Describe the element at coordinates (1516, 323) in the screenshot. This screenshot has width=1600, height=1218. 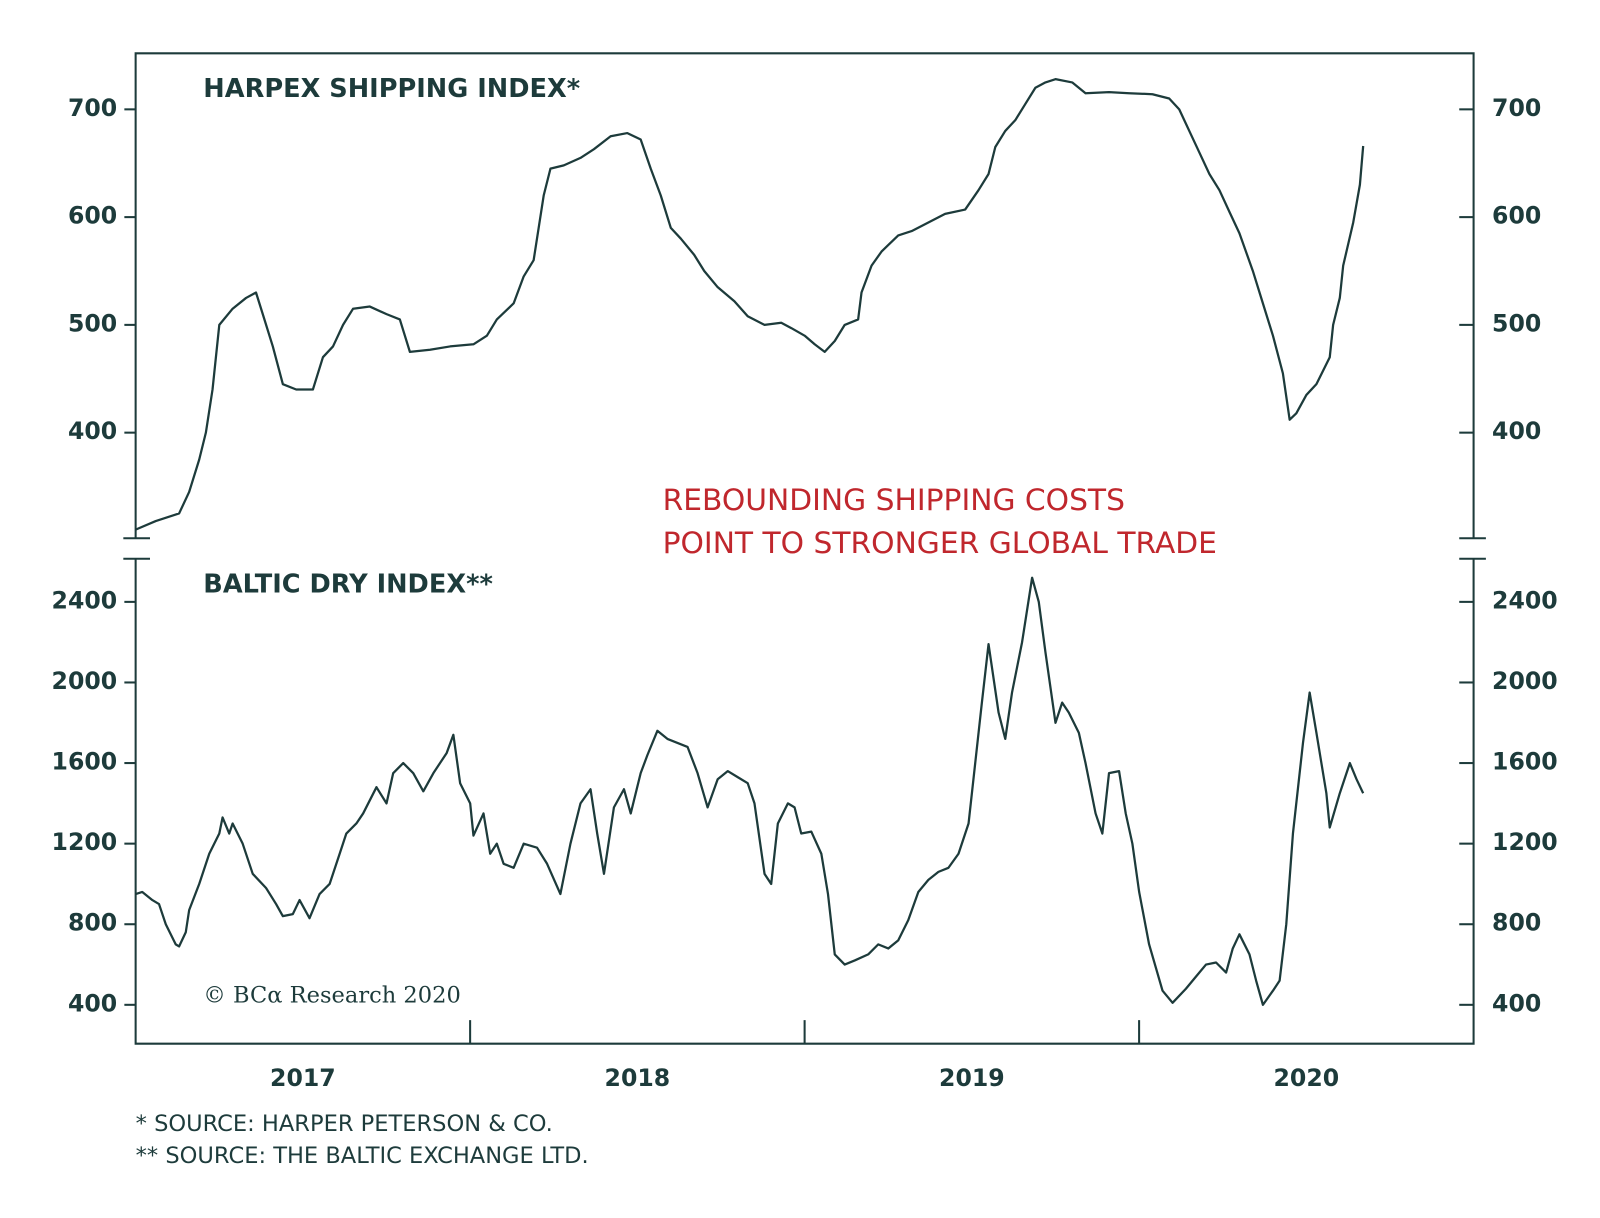
I see `y2-tick-label: 500` at that location.